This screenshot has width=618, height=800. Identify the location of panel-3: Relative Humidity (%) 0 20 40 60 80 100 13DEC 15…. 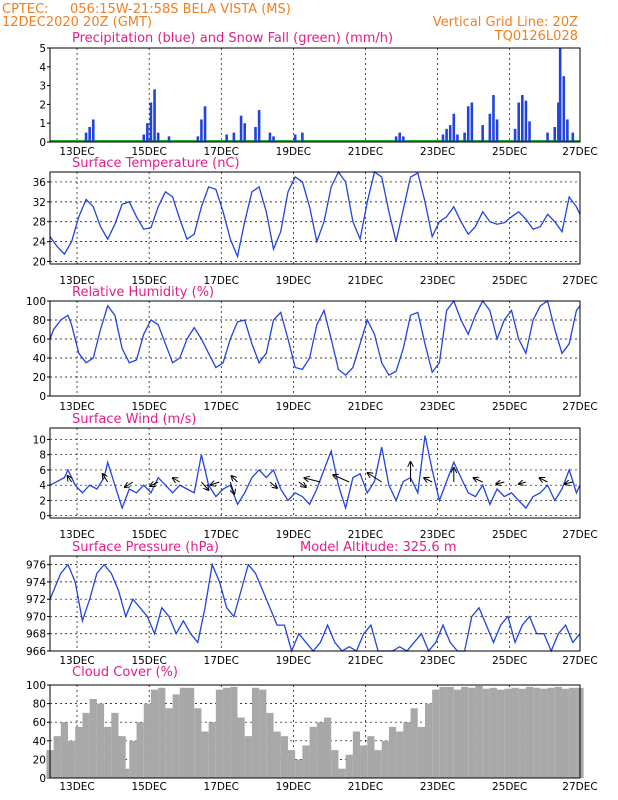
(312, 349).